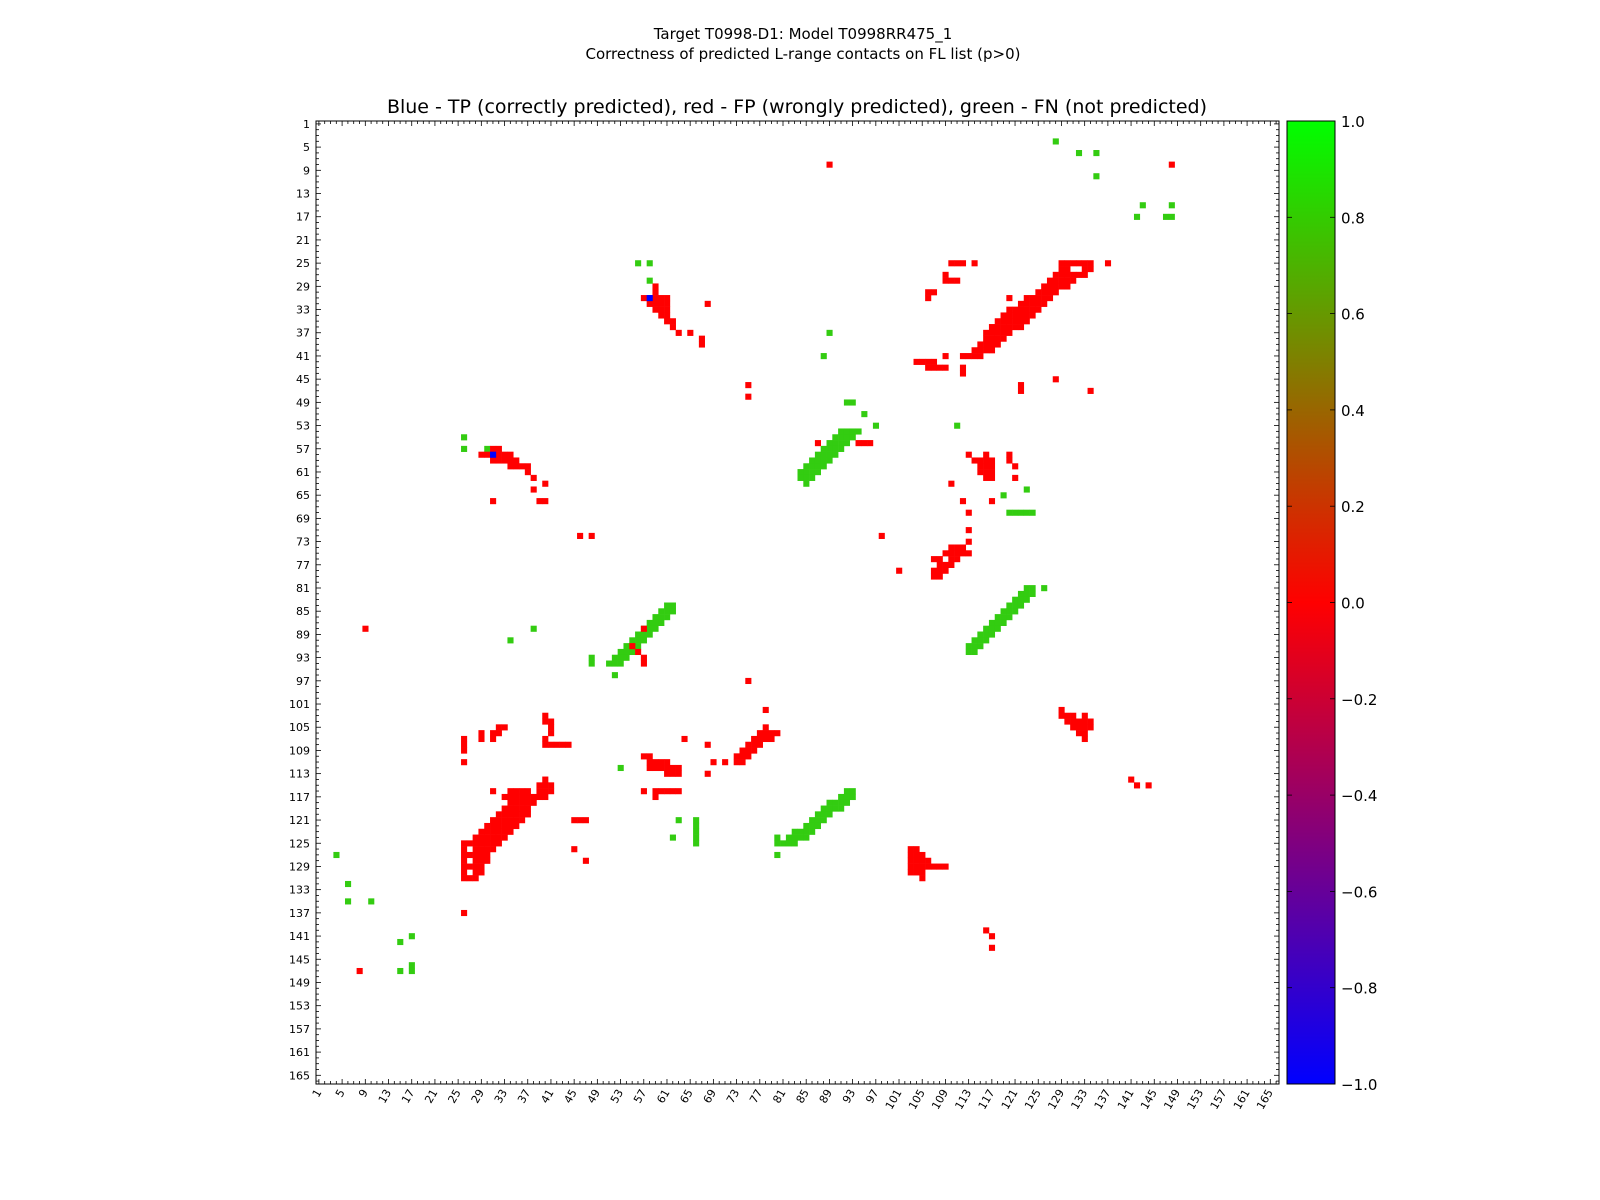 Image resolution: width=1600 pixels, height=1200 pixels. I want to click on x-tick-label: 89, so click(826, 1096).